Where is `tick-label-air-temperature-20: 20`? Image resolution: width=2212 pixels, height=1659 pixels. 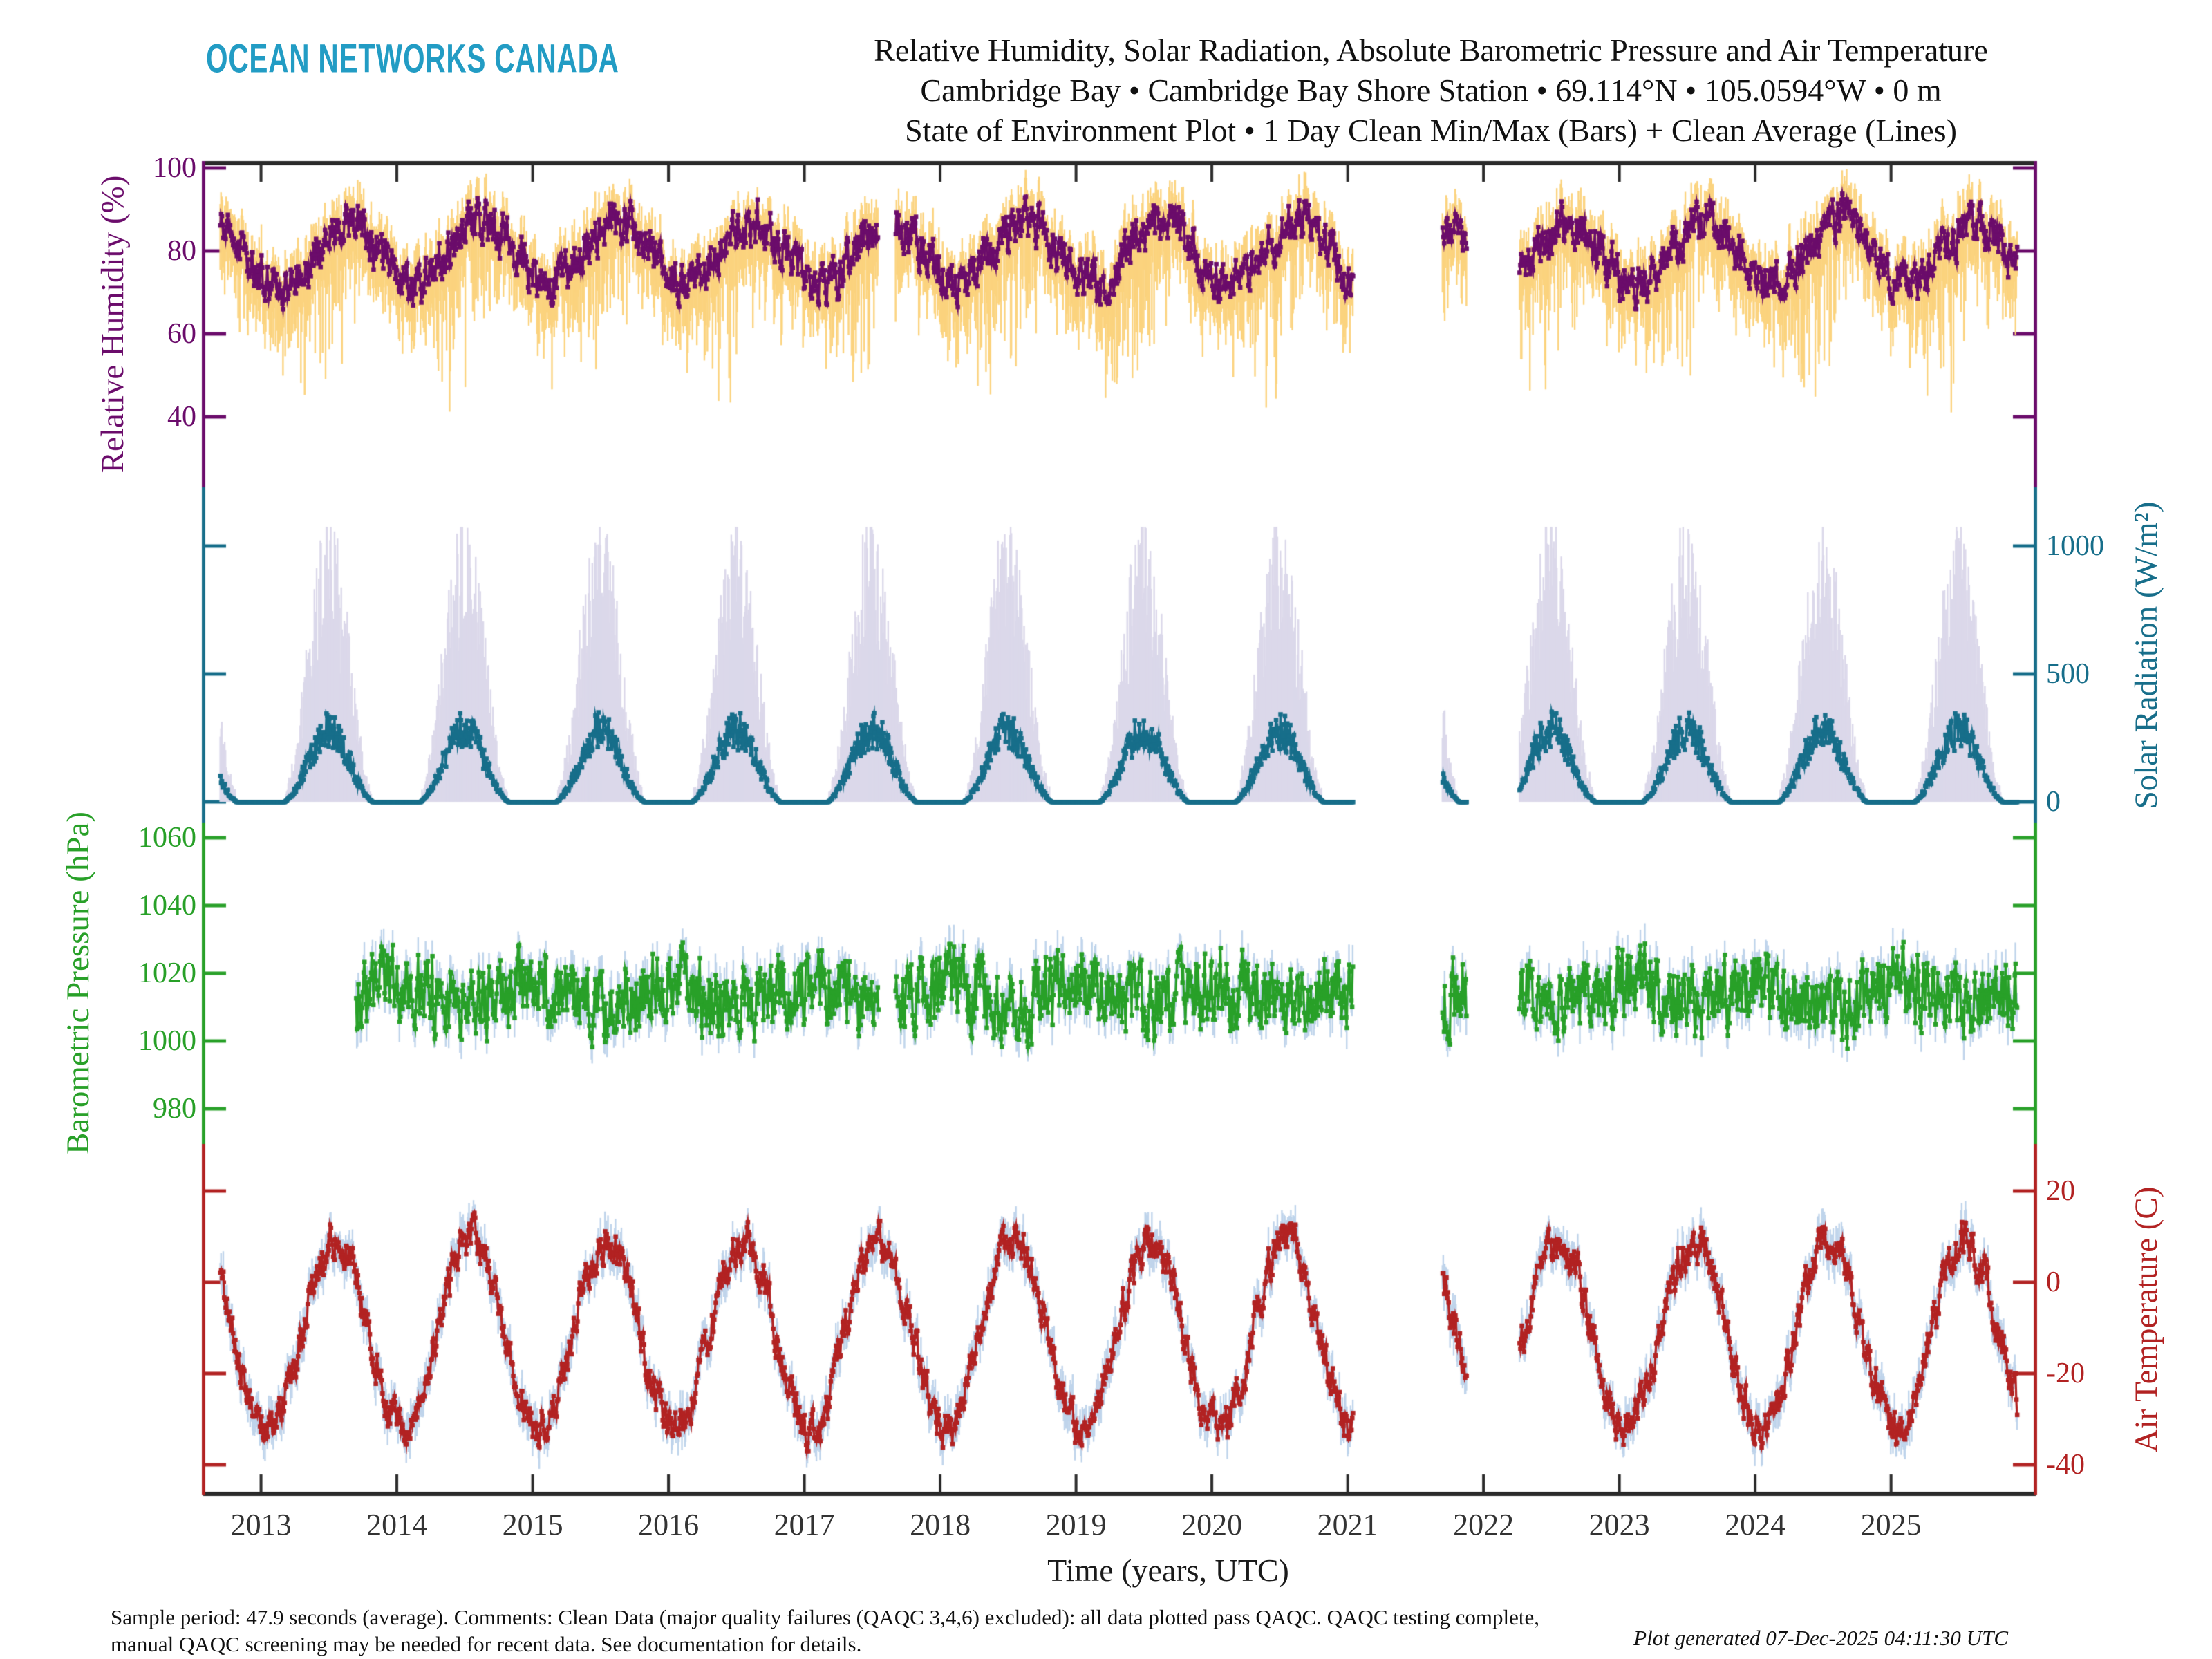
tick-label-air-temperature-20: 20 is located at coordinates (2060, 1191).